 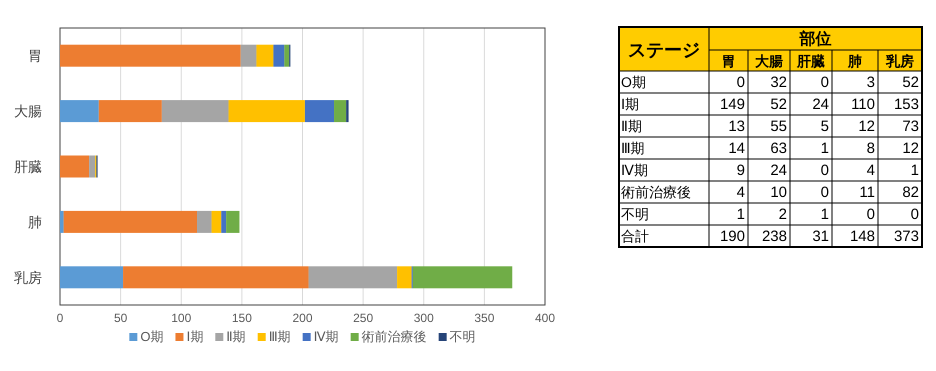 I want to click on data-label: 153, so click(x=906, y=104).